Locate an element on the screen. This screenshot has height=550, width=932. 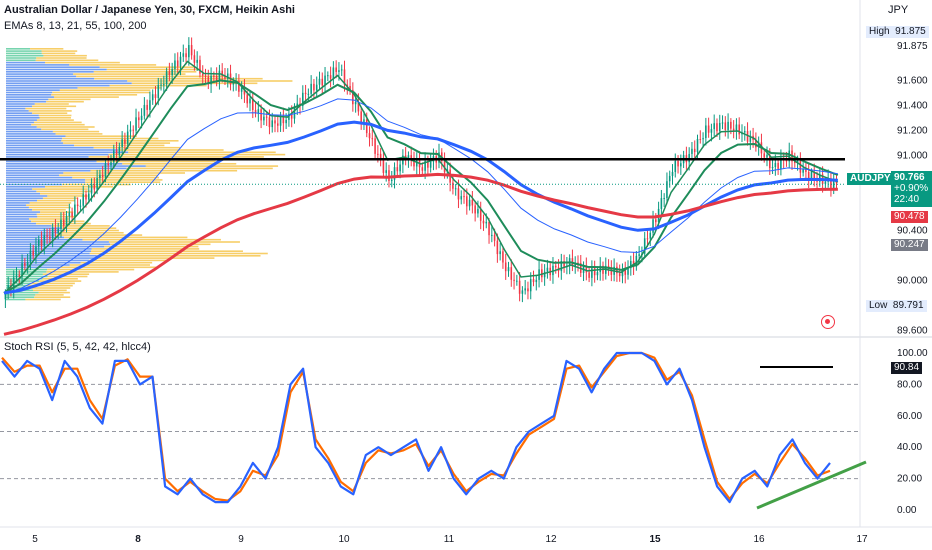
stoch-tick-label: 20.00 is located at coordinates (909, 479).